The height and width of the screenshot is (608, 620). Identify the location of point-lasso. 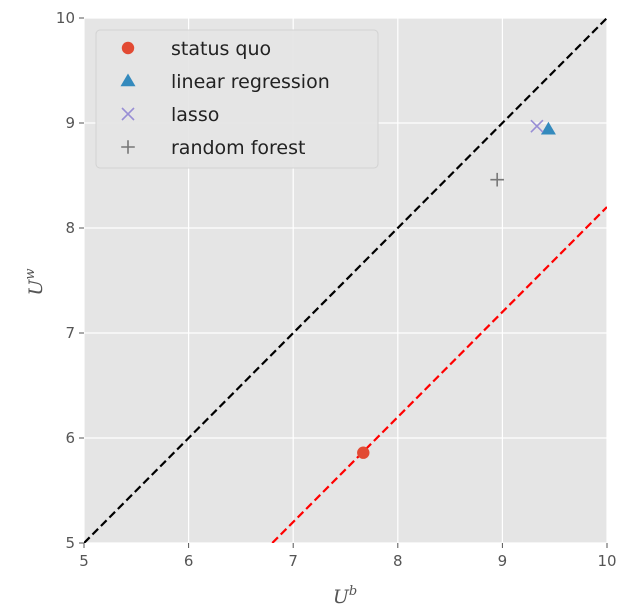
(537, 126).